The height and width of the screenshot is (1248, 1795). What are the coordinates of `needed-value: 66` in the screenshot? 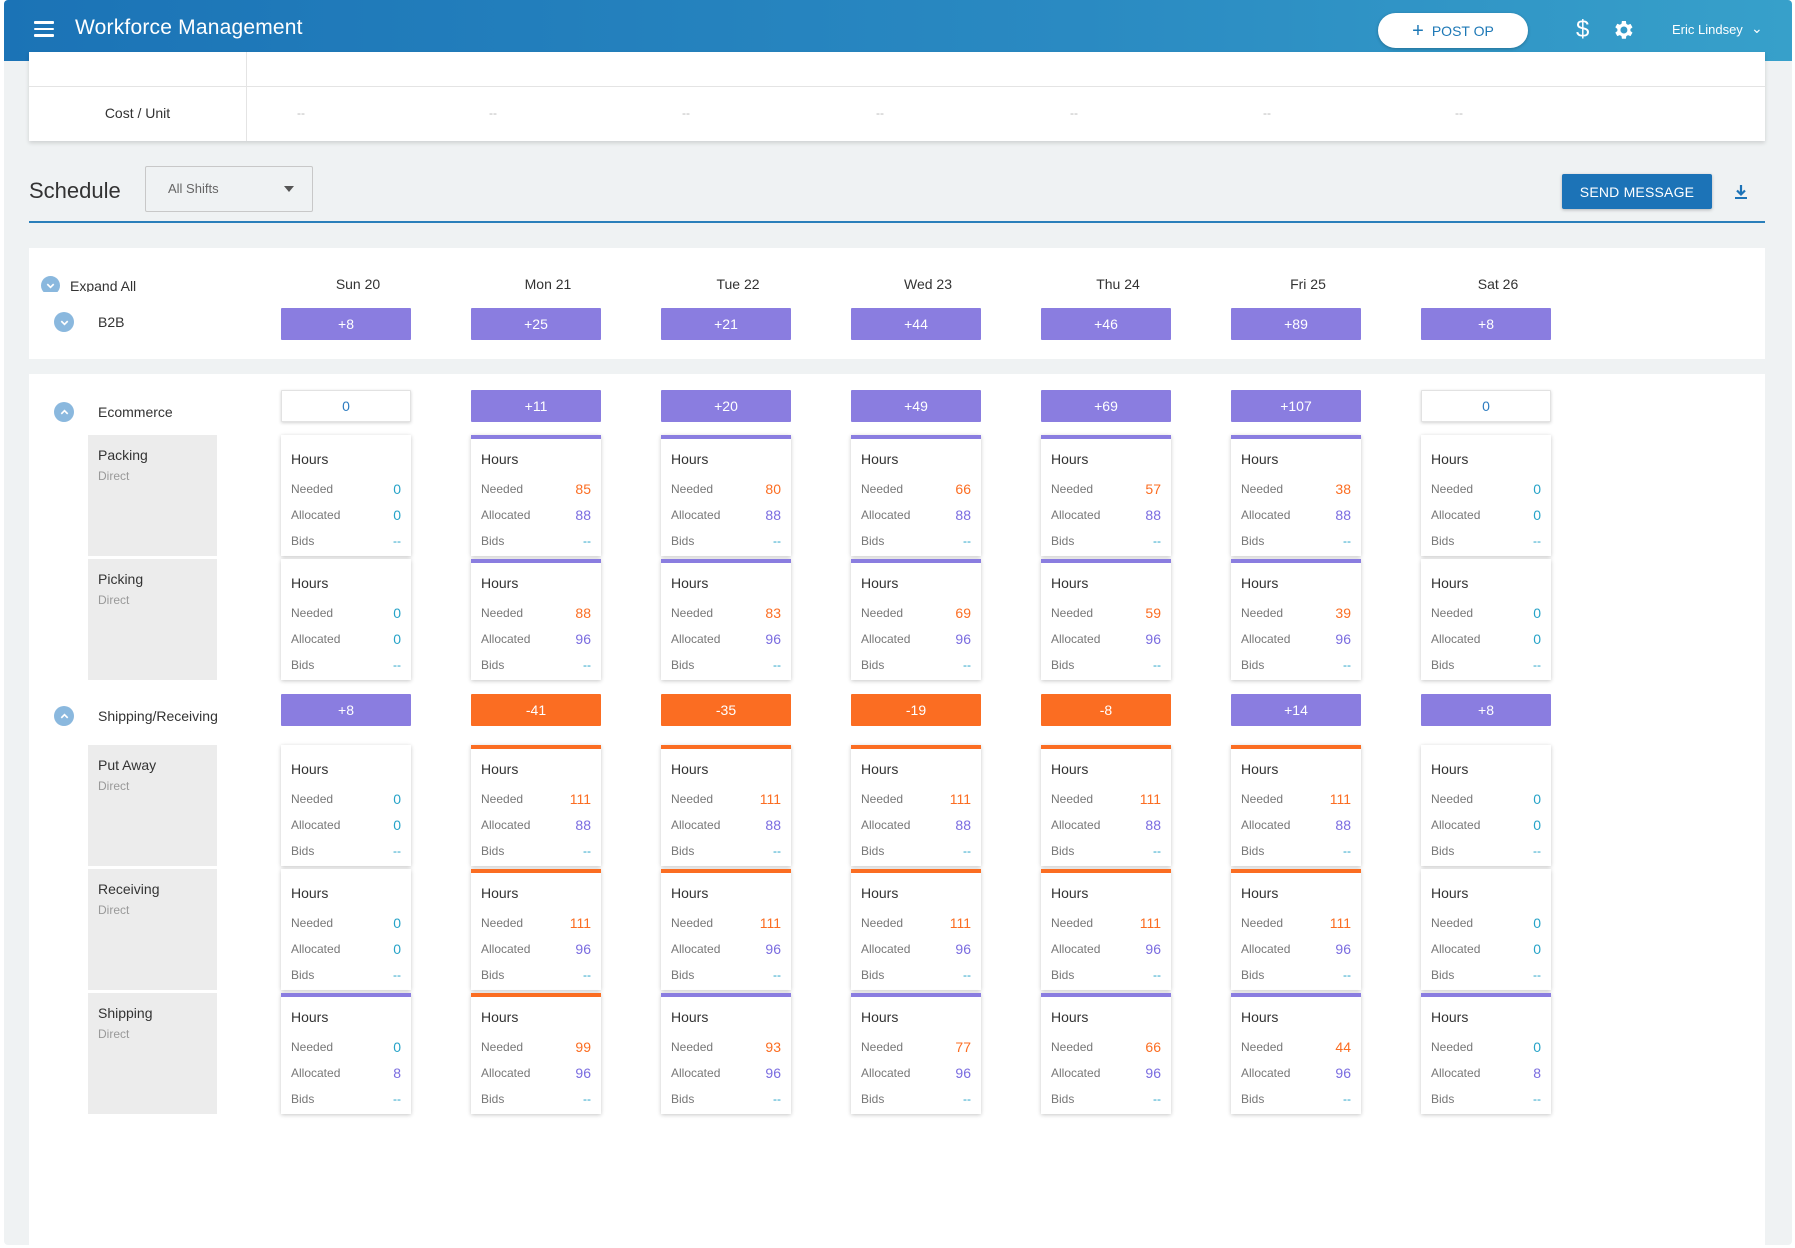 It's located at (1153, 1047).